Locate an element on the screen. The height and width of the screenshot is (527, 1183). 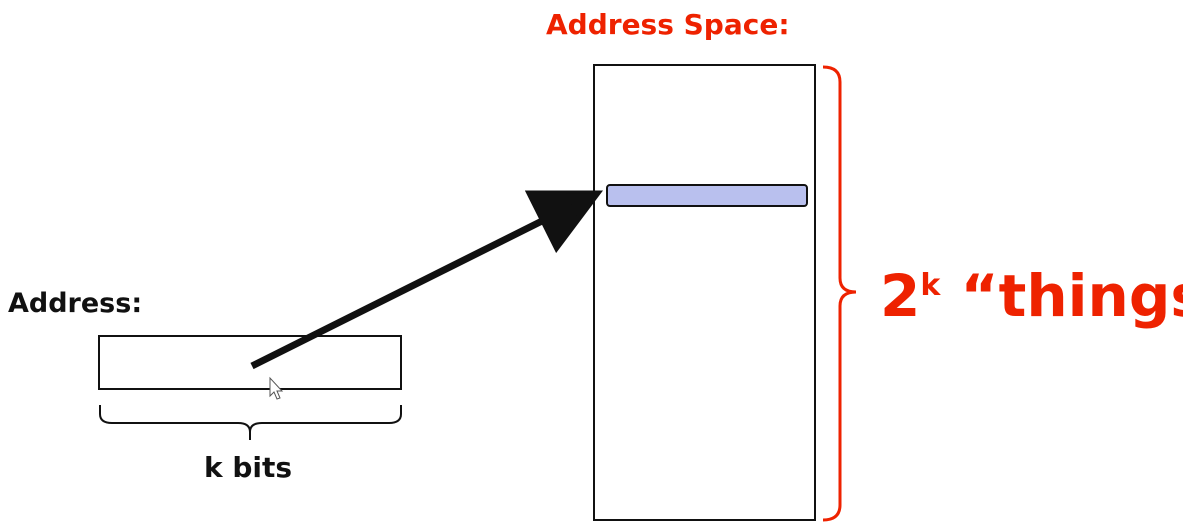
pointer-arrow is located at coordinates (427, 280).